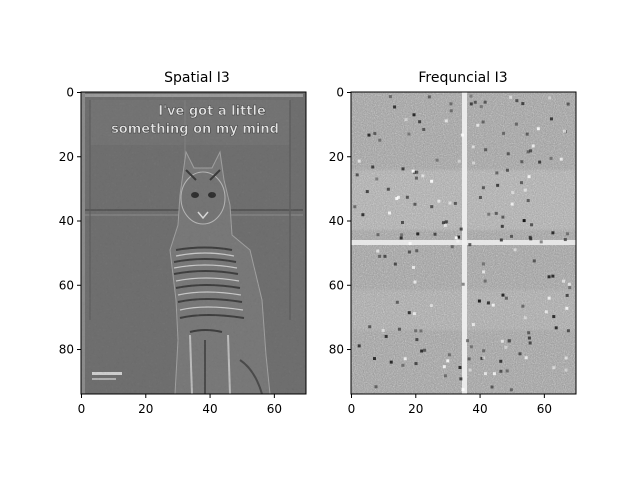  I want to click on right-xtick-label: 40, so click(479, 409).